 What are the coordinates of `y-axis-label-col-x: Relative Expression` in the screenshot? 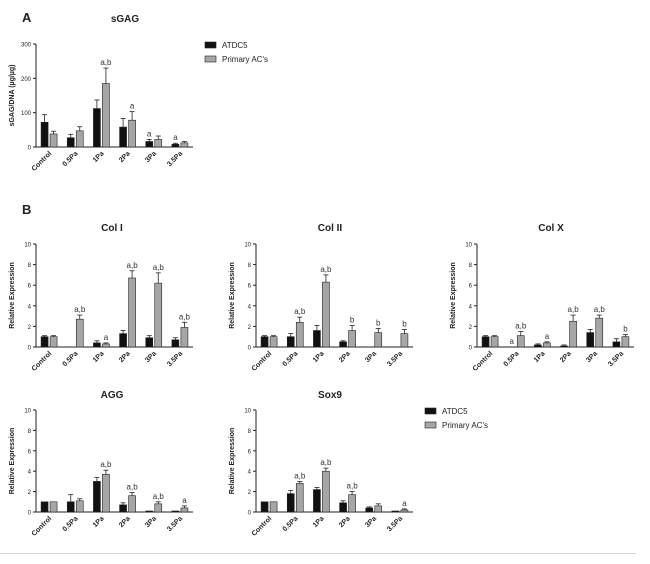 It's located at (453, 295).